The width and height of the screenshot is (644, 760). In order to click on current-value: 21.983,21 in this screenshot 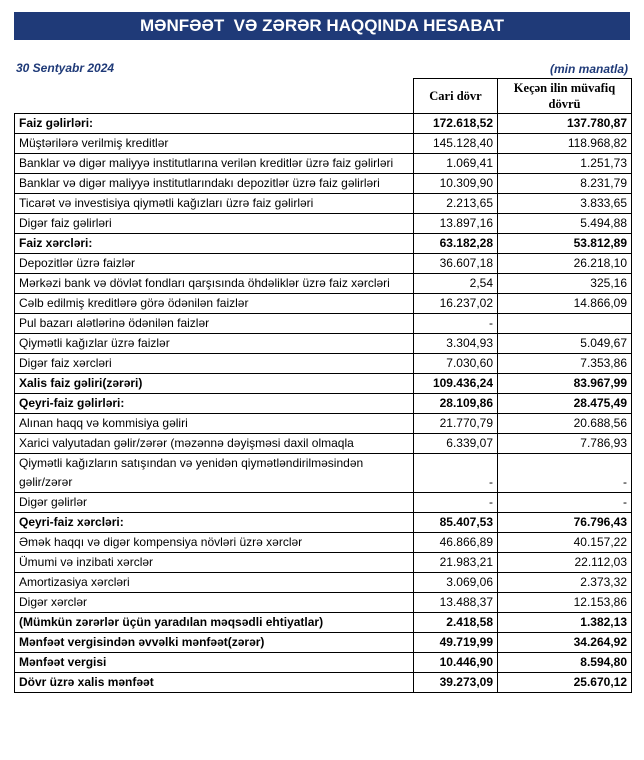, I will do `click(455, 562)`.